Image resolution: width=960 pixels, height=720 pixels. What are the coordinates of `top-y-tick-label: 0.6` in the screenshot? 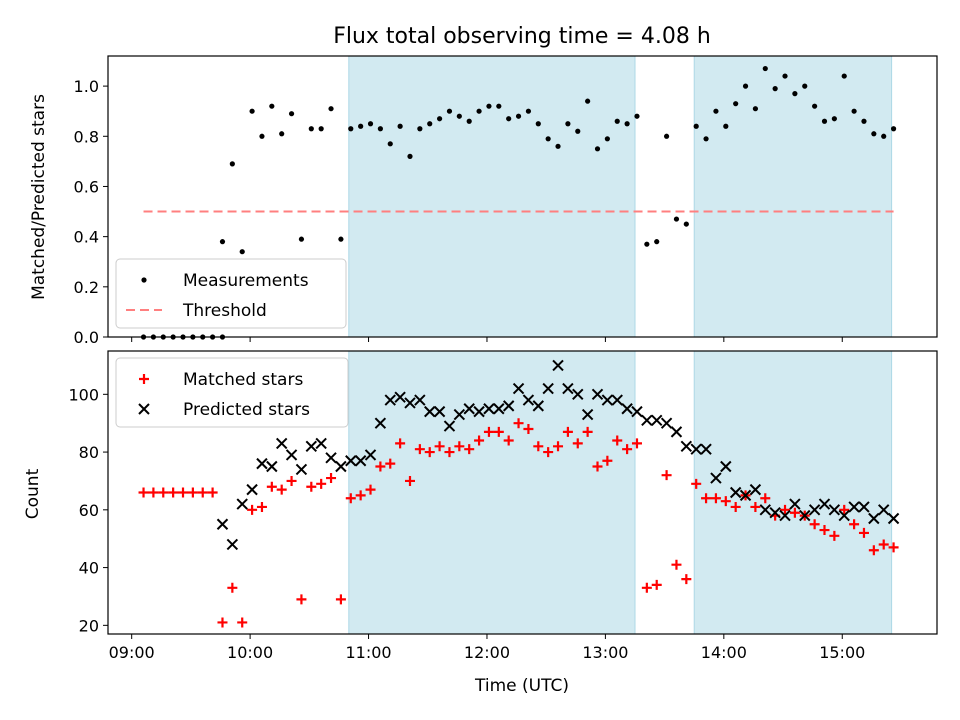 It's located at (86, 186).